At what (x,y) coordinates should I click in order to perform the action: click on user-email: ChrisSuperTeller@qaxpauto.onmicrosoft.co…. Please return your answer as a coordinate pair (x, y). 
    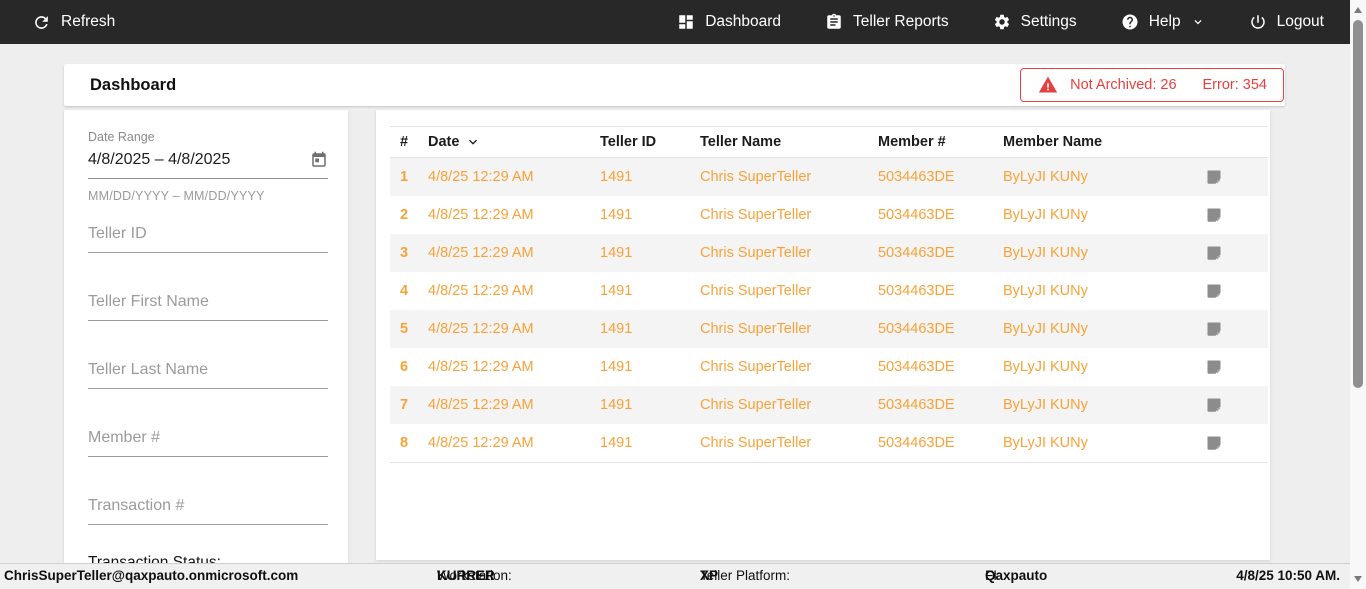
    Looking at the image, I should click on (151, 575).